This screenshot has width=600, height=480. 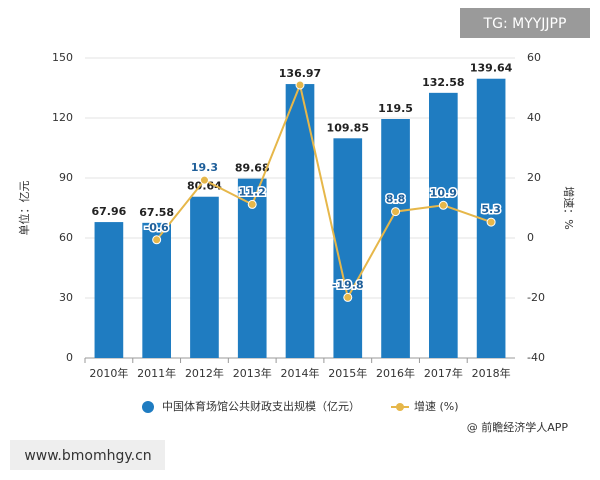 I want to click on bar-value-label: 136.97, so click(x=300, y=73).